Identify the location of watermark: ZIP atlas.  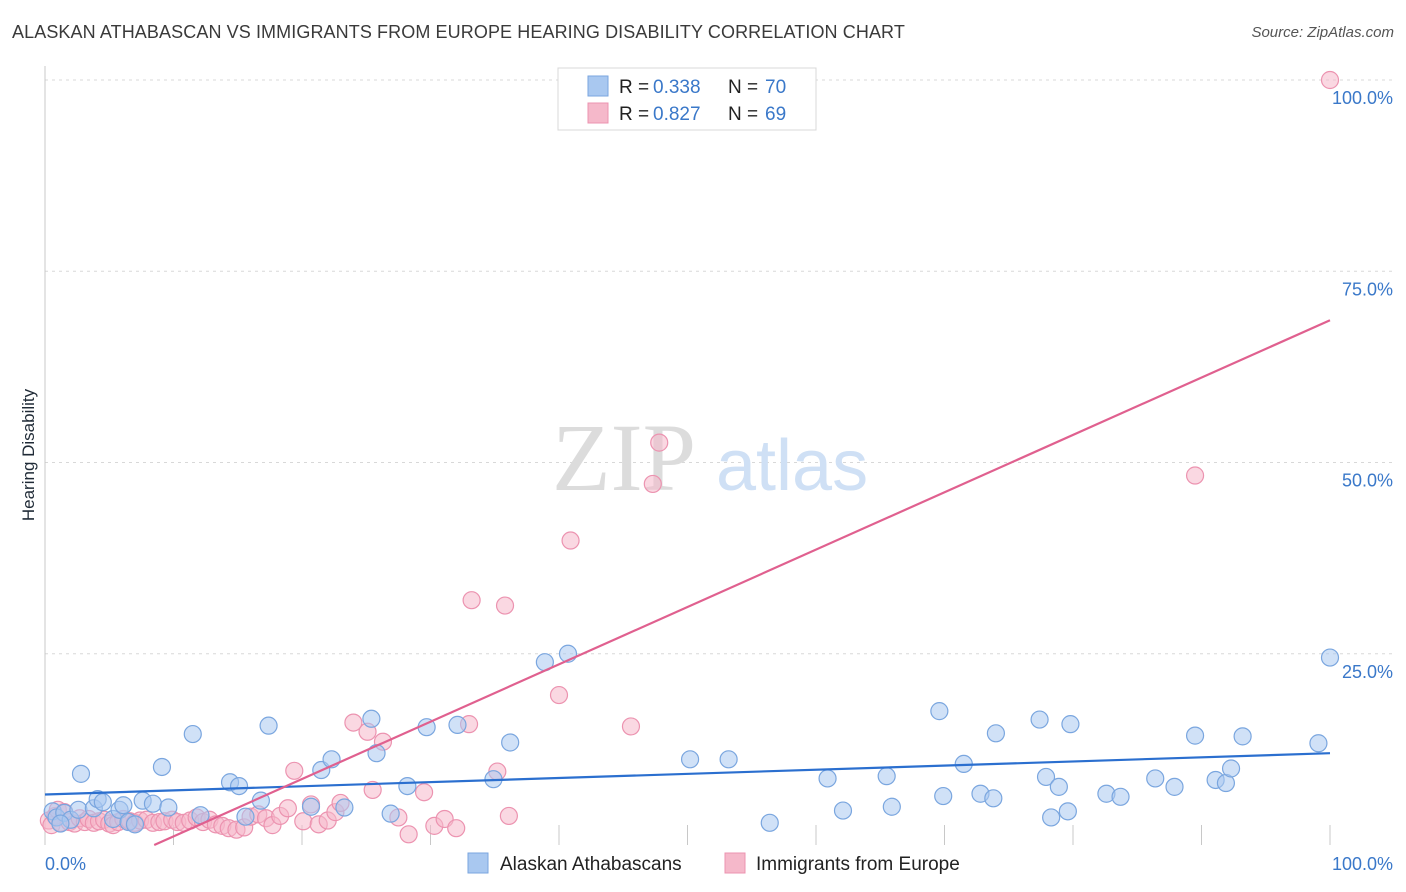
(710, 457).